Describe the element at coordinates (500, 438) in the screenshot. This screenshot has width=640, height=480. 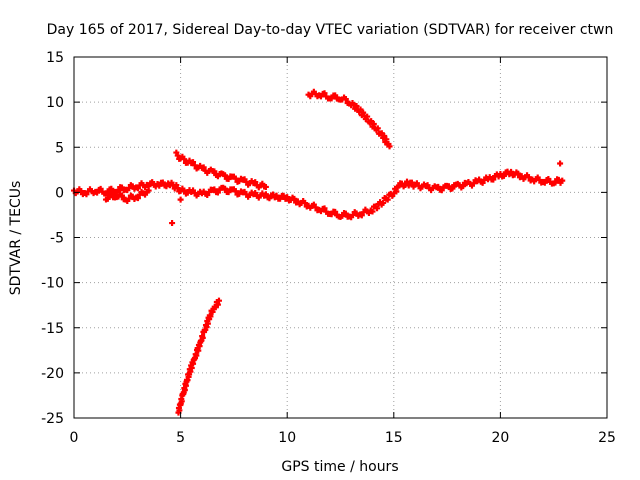
I see `x-tick-label: 20` at that location.